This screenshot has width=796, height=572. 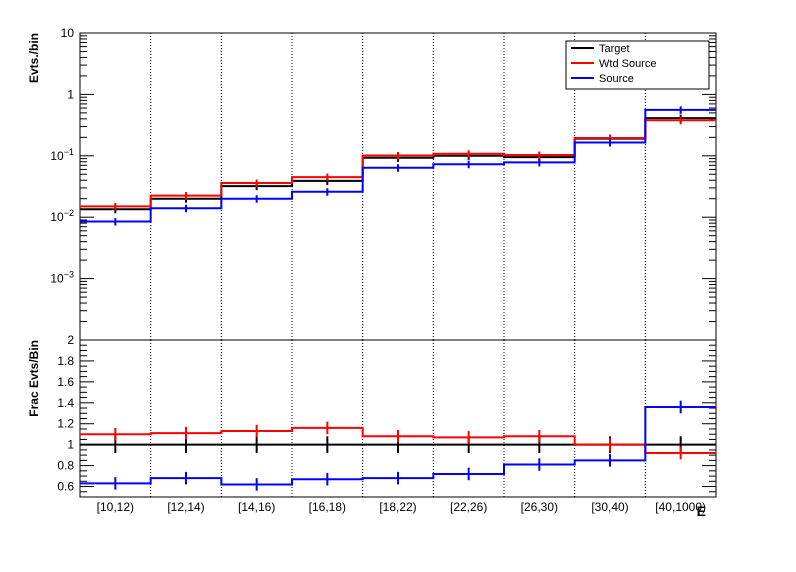 I want to click on y-tick-label-bottom: 1.8, so click(x=65, y=361).